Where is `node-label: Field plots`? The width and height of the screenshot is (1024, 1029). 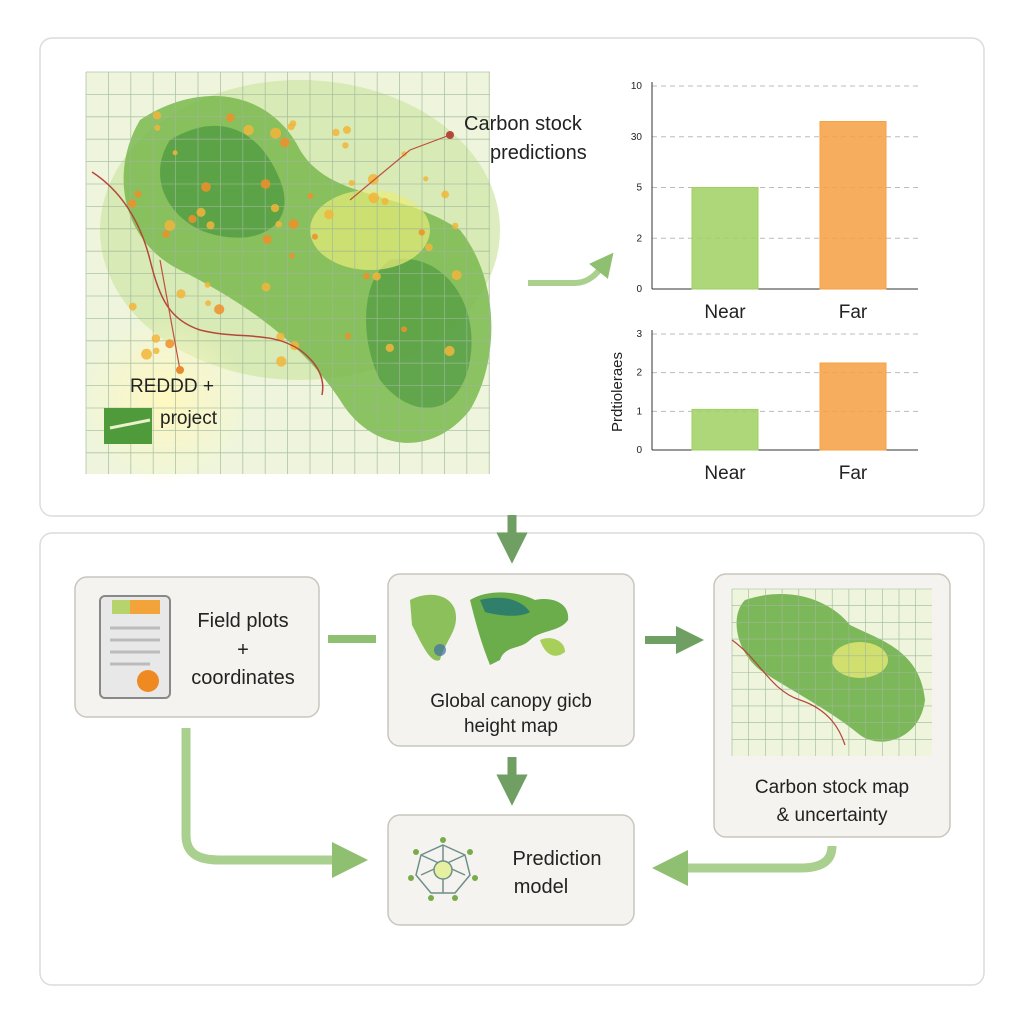 node-label: Field plots is located at coordinates (242, 621).